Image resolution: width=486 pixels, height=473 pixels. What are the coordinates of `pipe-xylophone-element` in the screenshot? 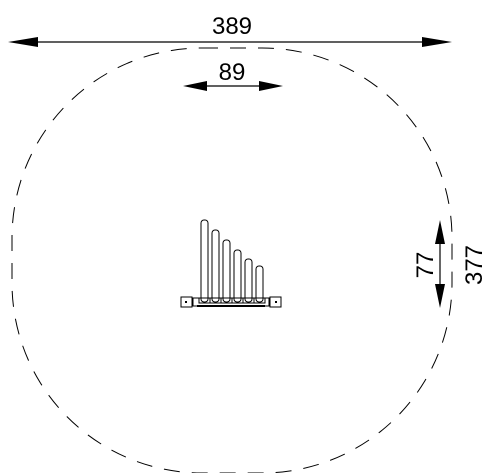 It's located at (231, 263).